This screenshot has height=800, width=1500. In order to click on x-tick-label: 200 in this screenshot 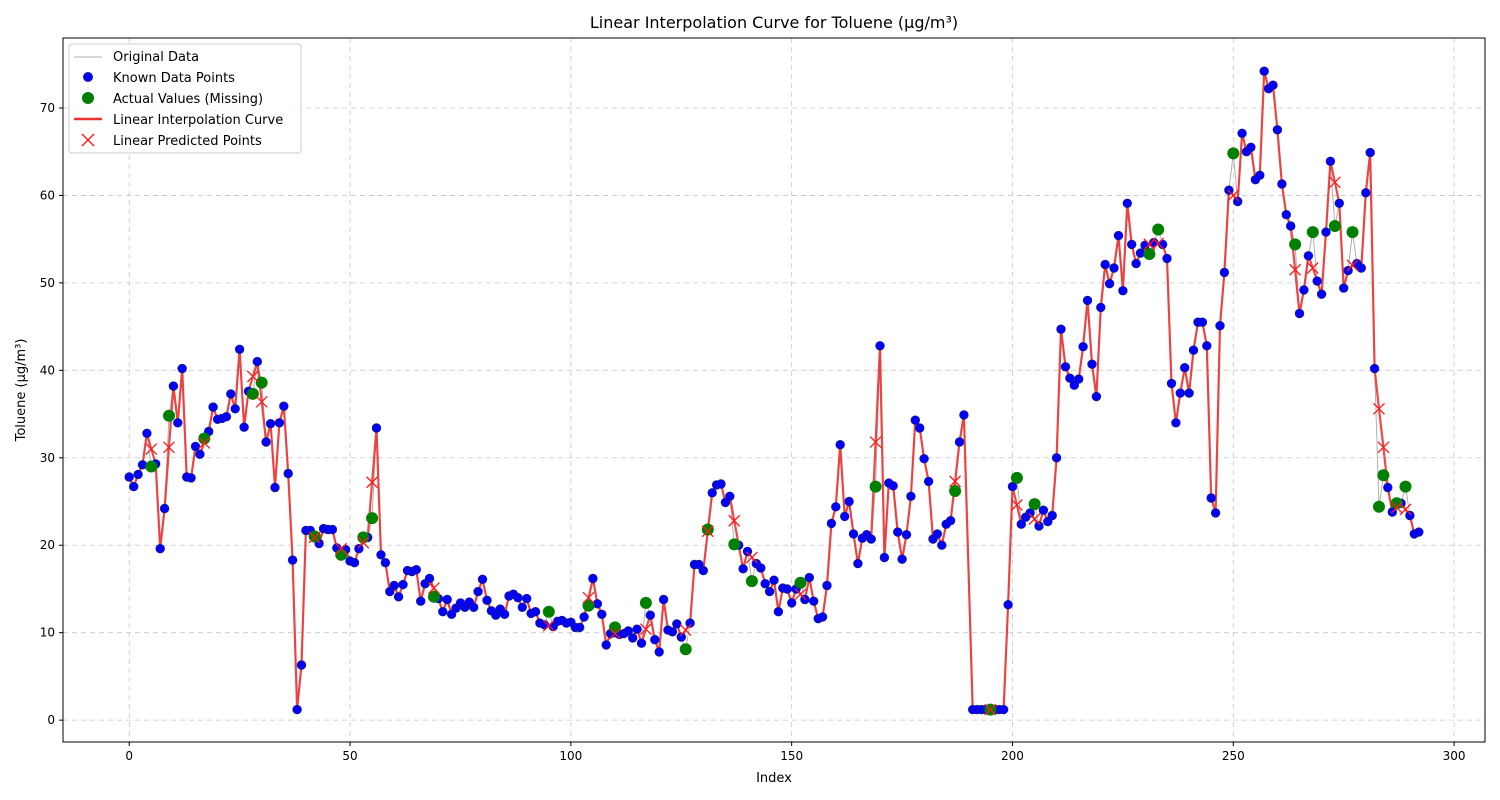, I will do `click(1012, 756)`.